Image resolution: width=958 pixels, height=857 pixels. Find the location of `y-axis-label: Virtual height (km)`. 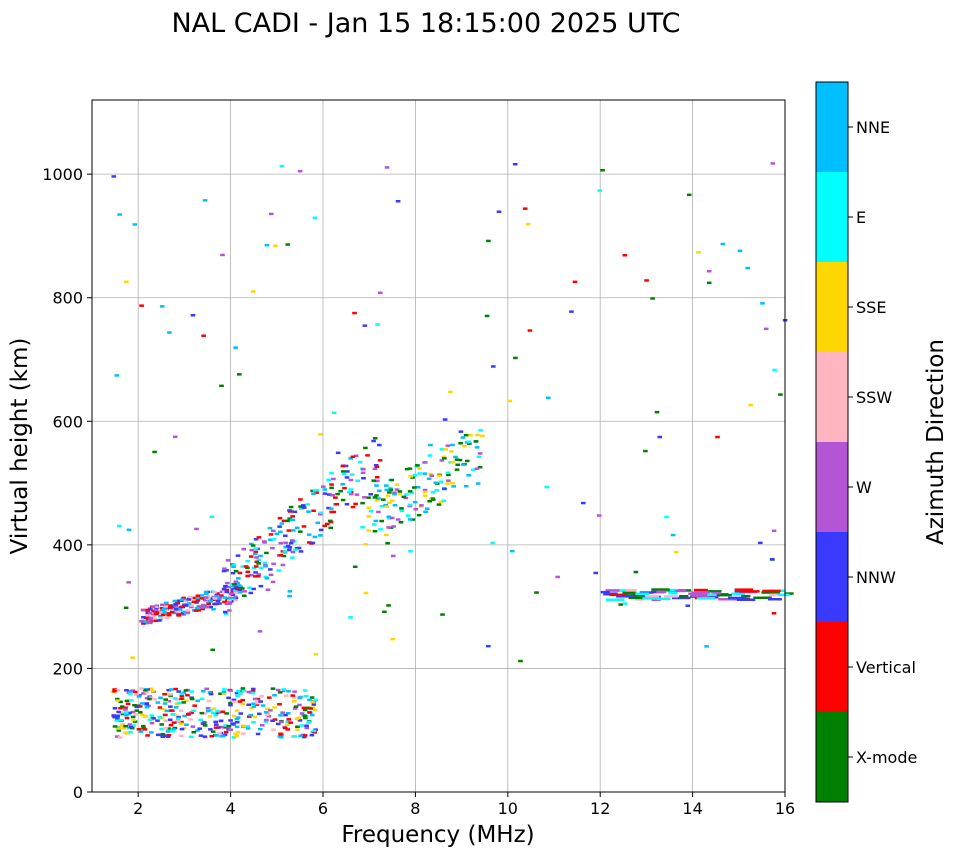

y-axis-label: Virtual height (km) is located at coordinates (20, 446).